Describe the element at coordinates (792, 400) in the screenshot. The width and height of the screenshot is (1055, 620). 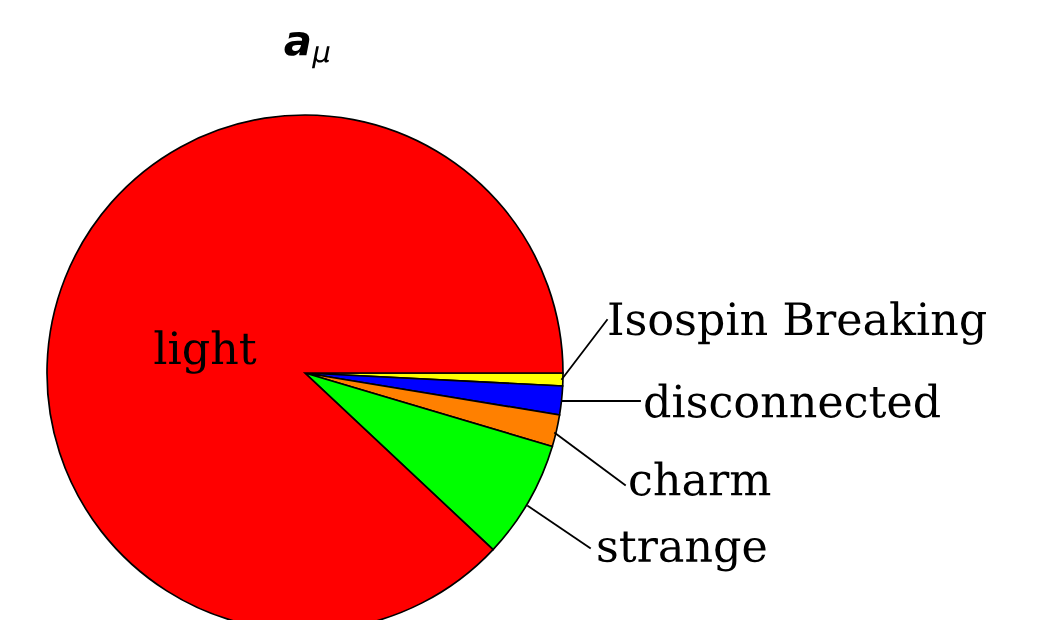
I see `slice-label: disconnected` at that location.